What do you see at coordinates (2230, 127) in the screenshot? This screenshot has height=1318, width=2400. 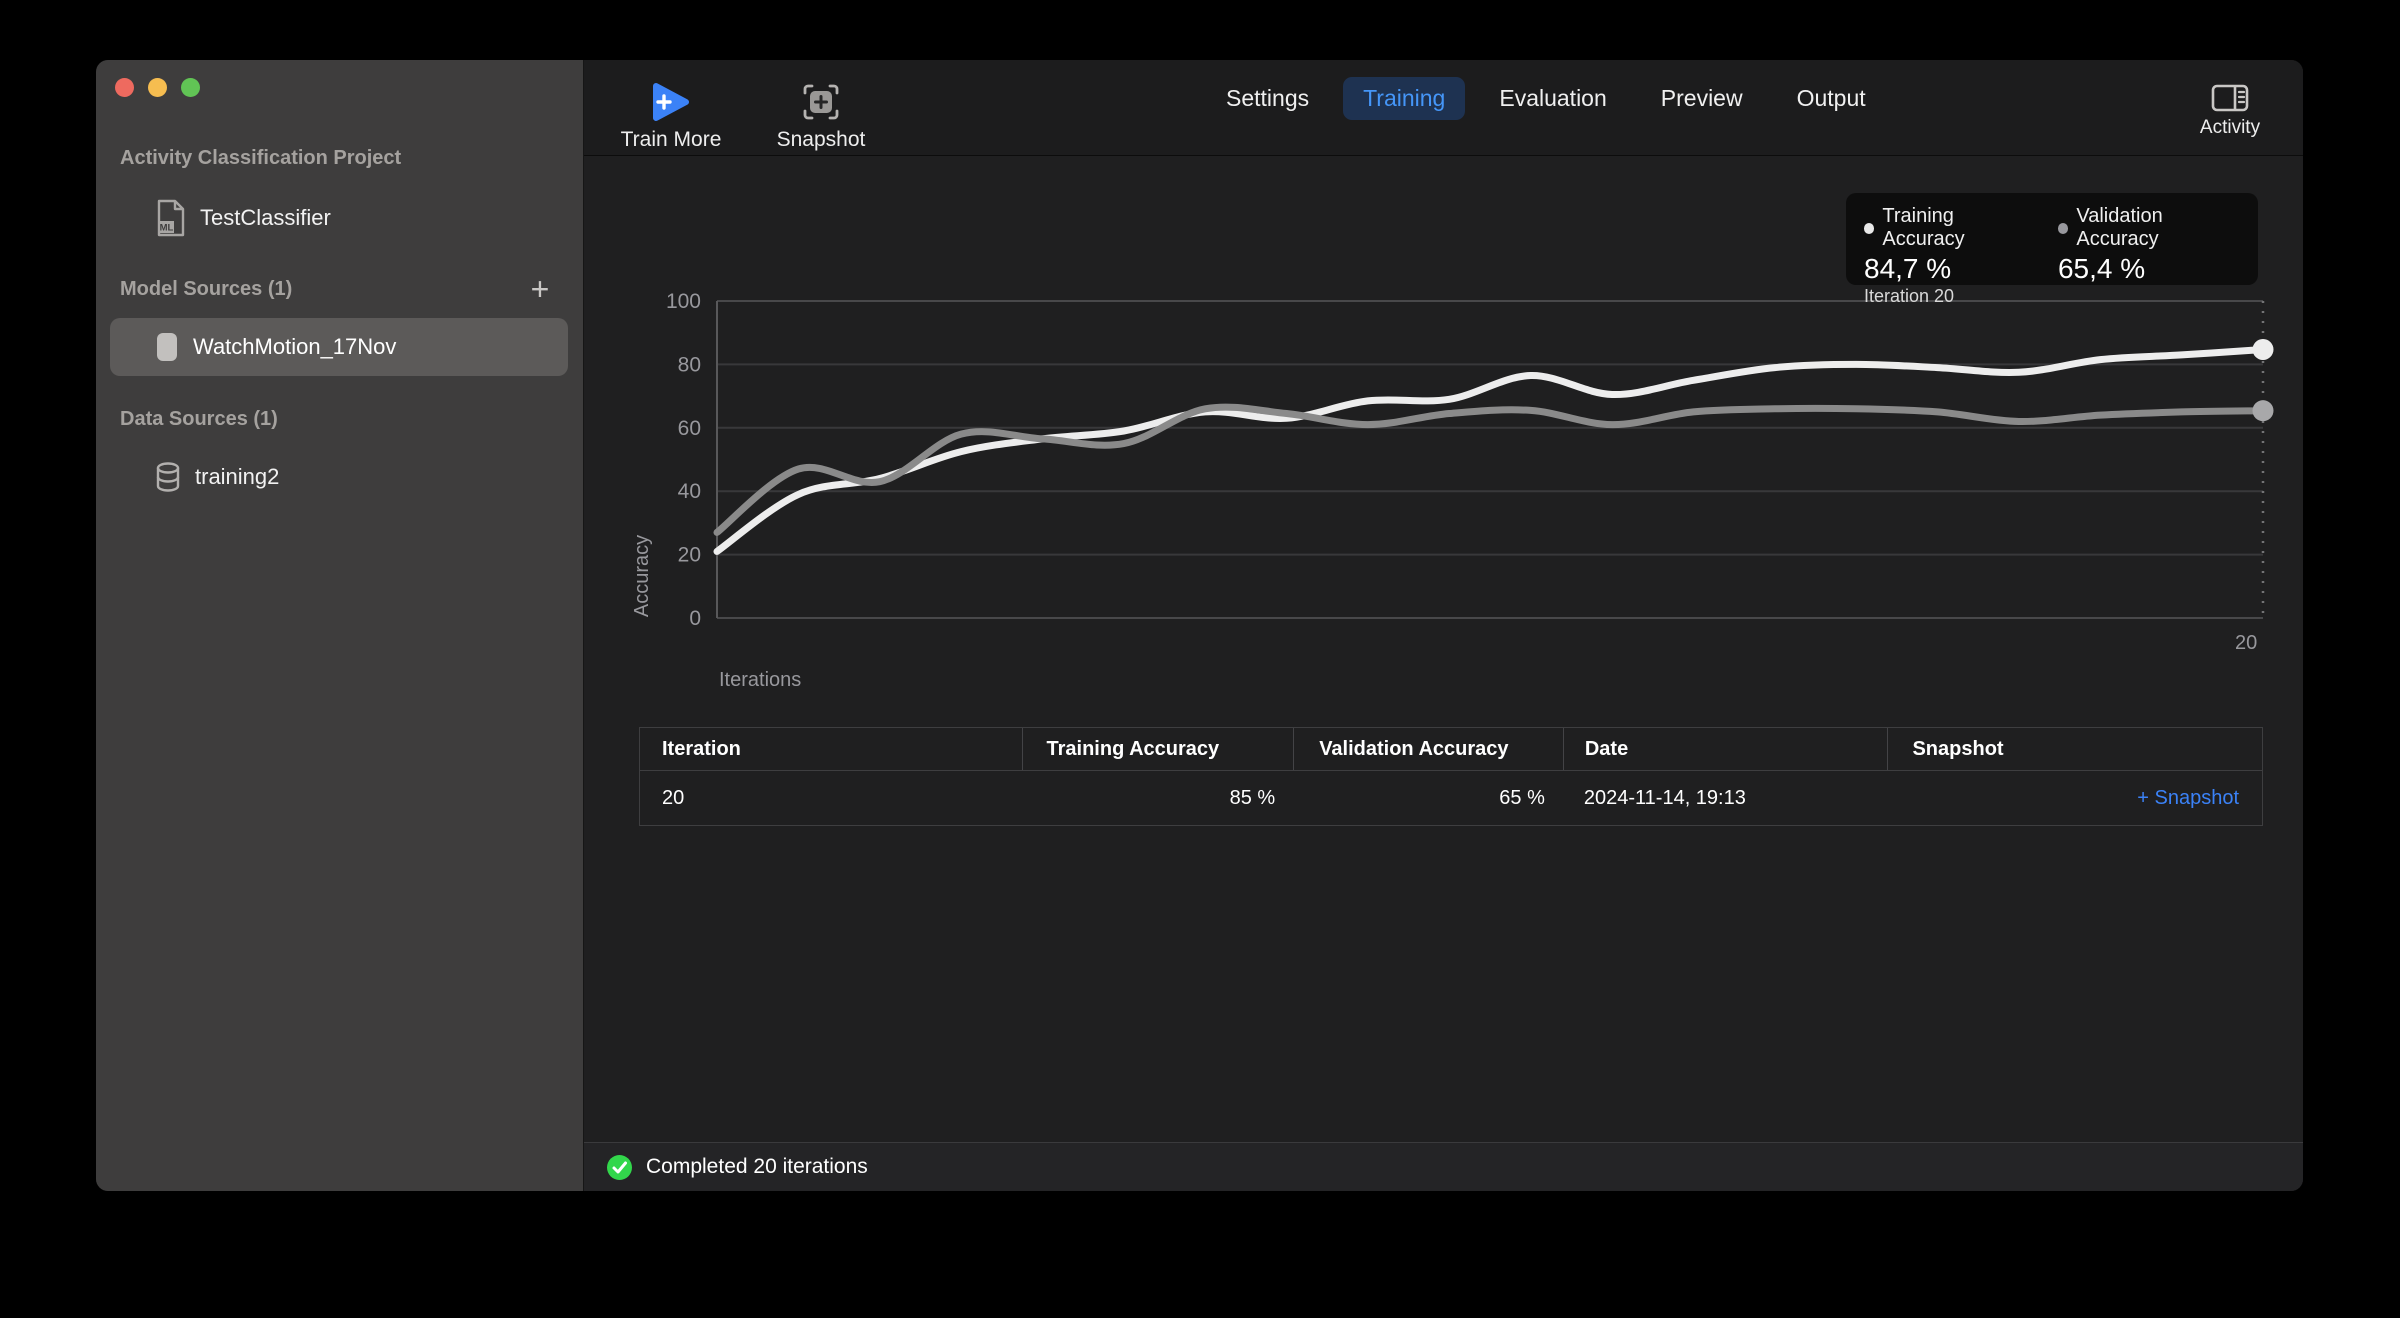 I see `activity-label: Activity` at bounding box center [2230, 127].